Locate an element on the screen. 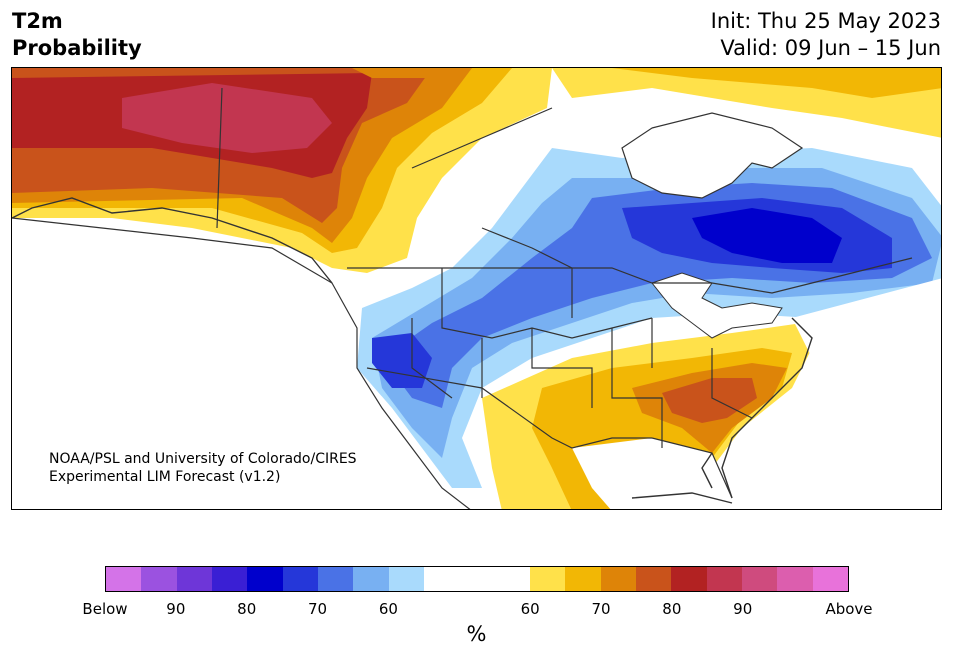 This screenshot has width=953, height=659. colorbar-tick-label: Above is located at coordinates (849, 609).